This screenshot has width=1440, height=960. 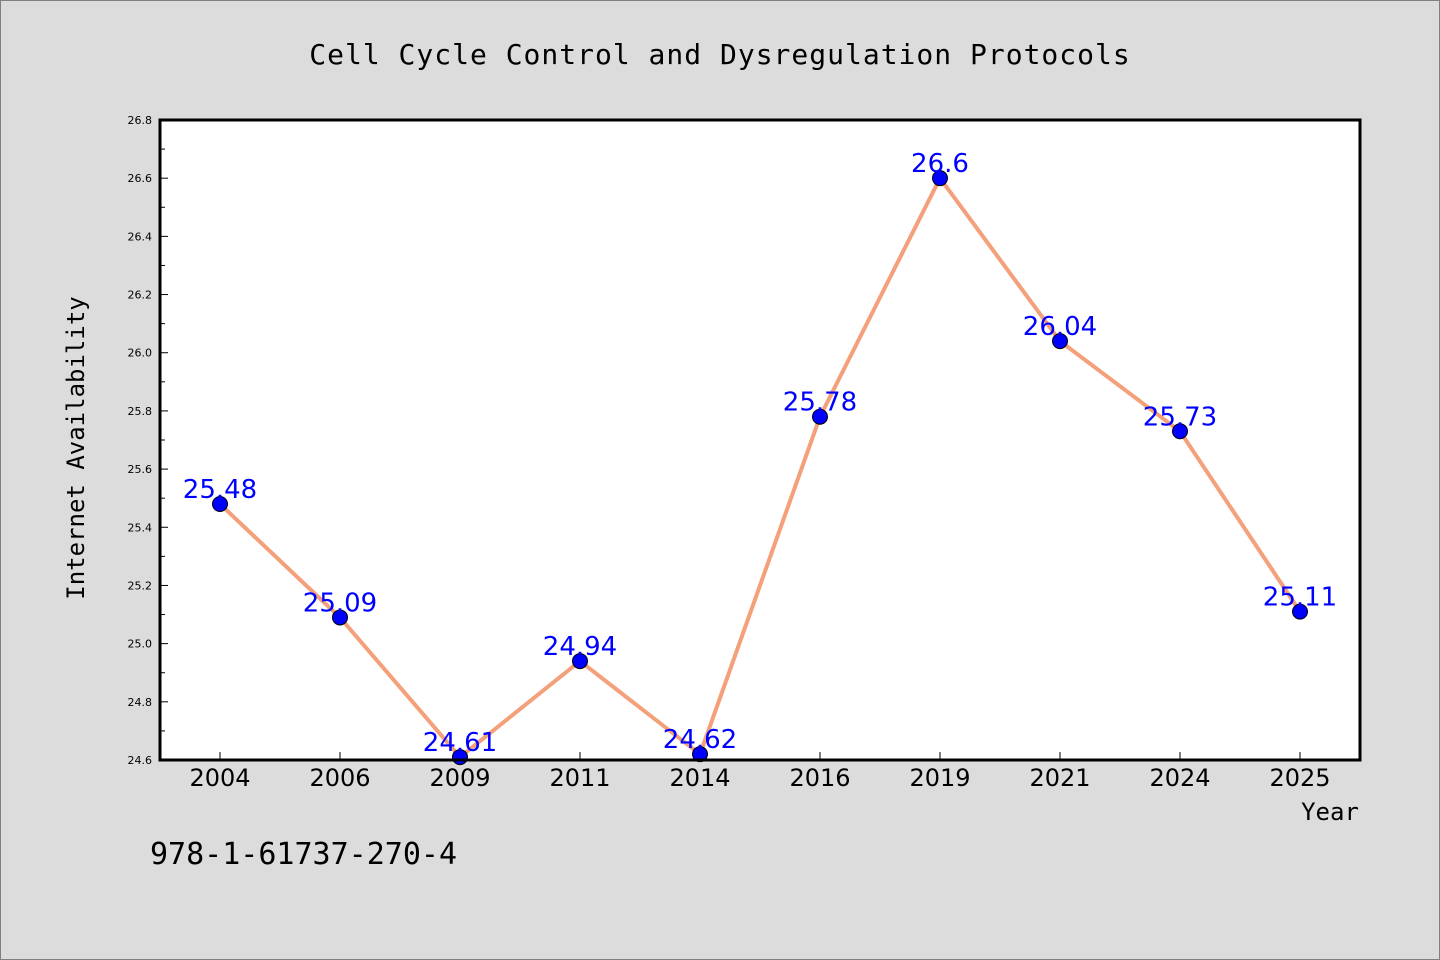 I want to click on x-tick-label: 2009, so click(x=459, y=778).